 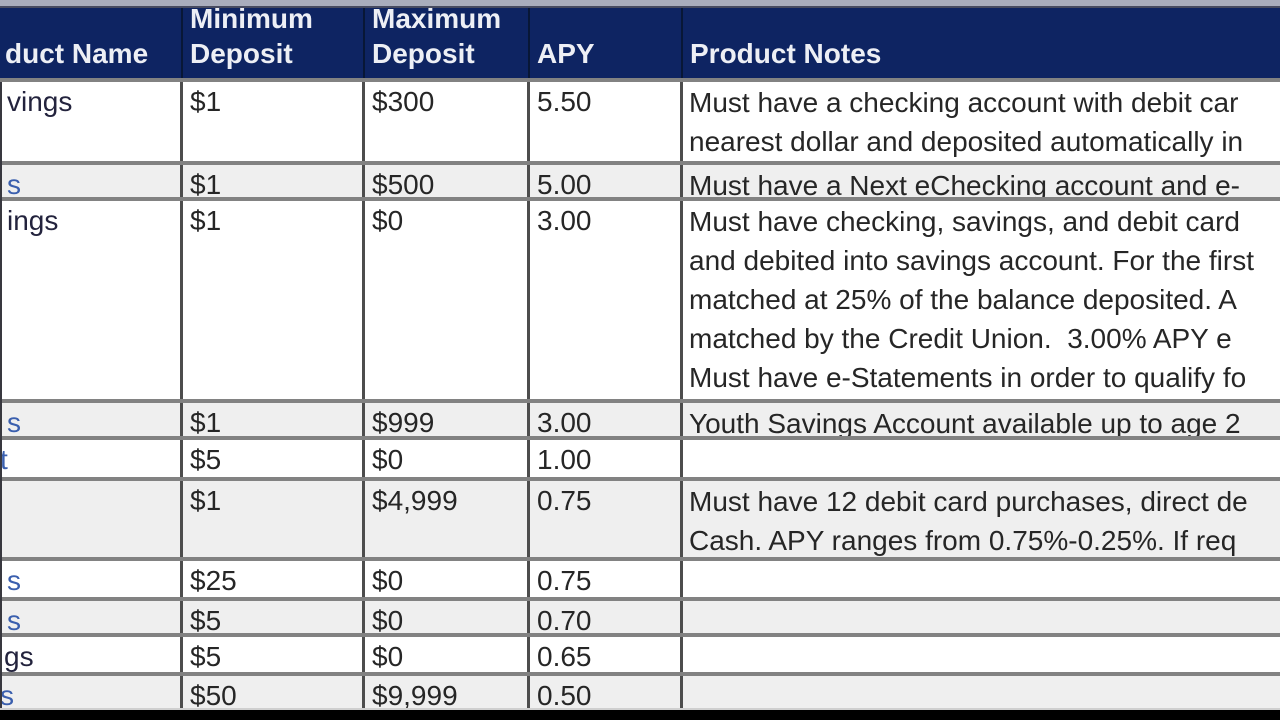 What do you see at coordinates (606, 458) in the screenshot?
I see `apy-cell: 1.00` at bounding box center [606, 458].